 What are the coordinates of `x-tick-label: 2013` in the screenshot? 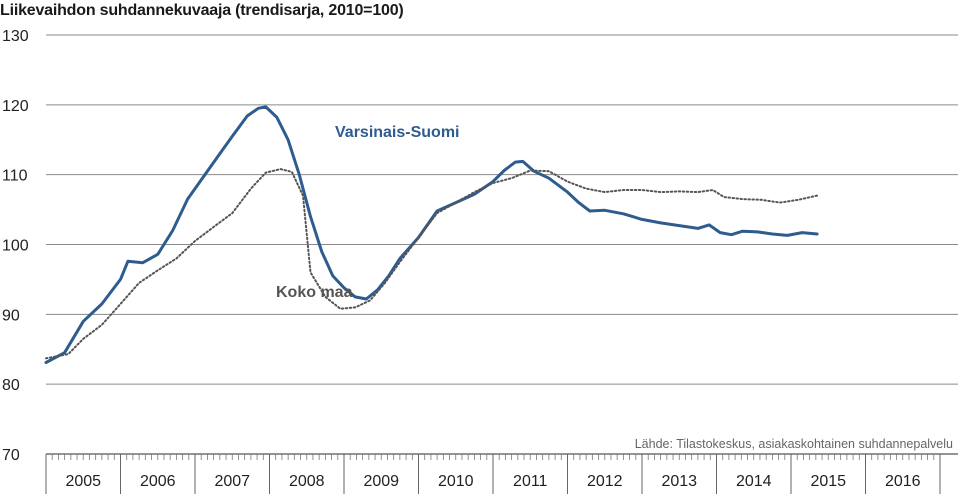 It's located at (679, 481).